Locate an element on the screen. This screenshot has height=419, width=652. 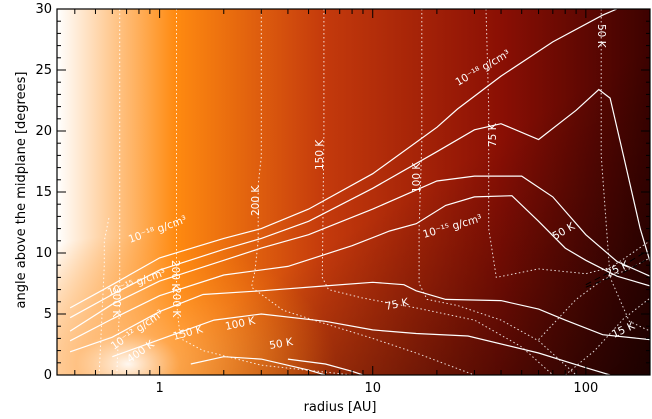
temp-label-50k-lower: 50 K is located at coordinates (281, 344).